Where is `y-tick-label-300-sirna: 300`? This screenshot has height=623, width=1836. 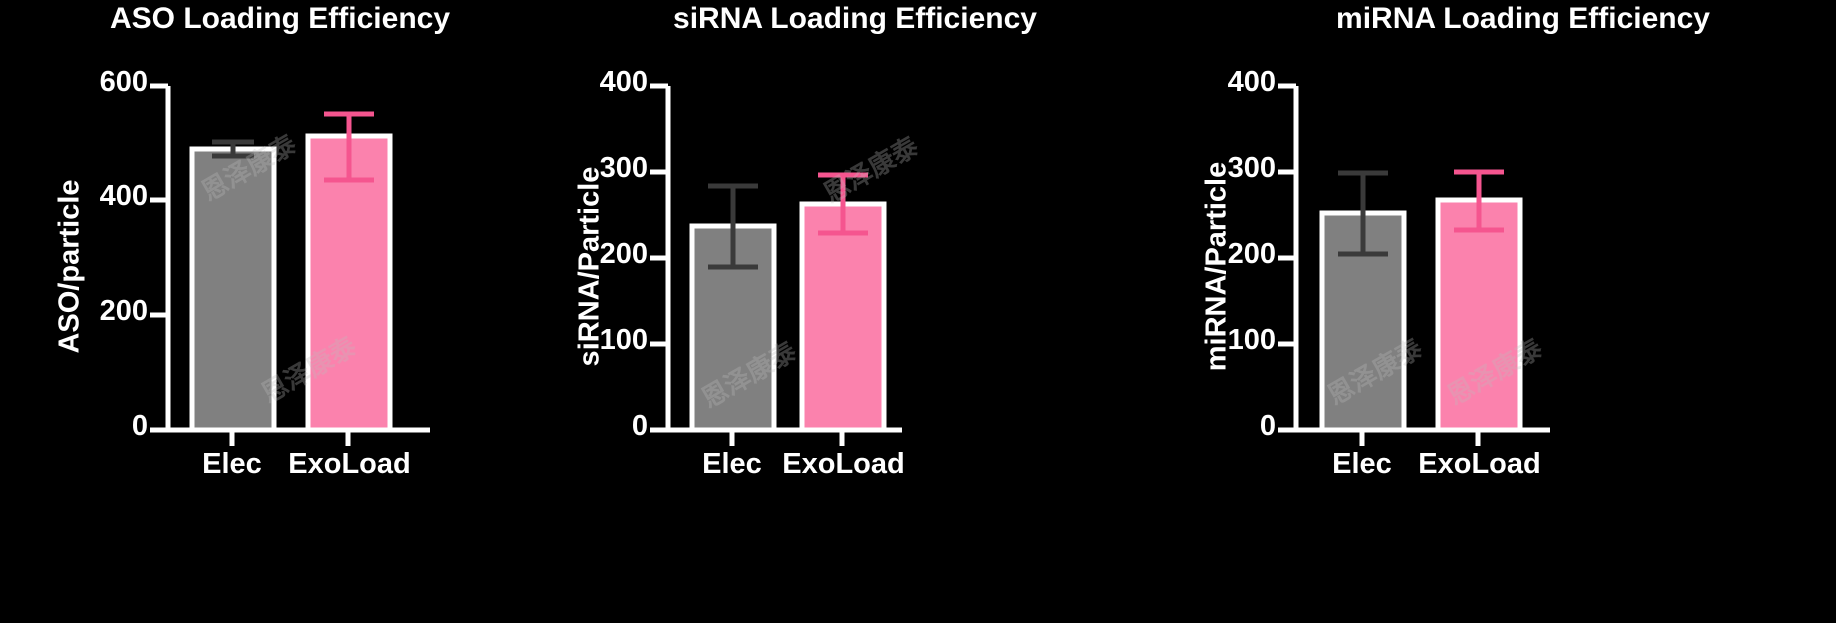 y-tick-label-300-sirna: 300 is located at coordinates (623, 168).